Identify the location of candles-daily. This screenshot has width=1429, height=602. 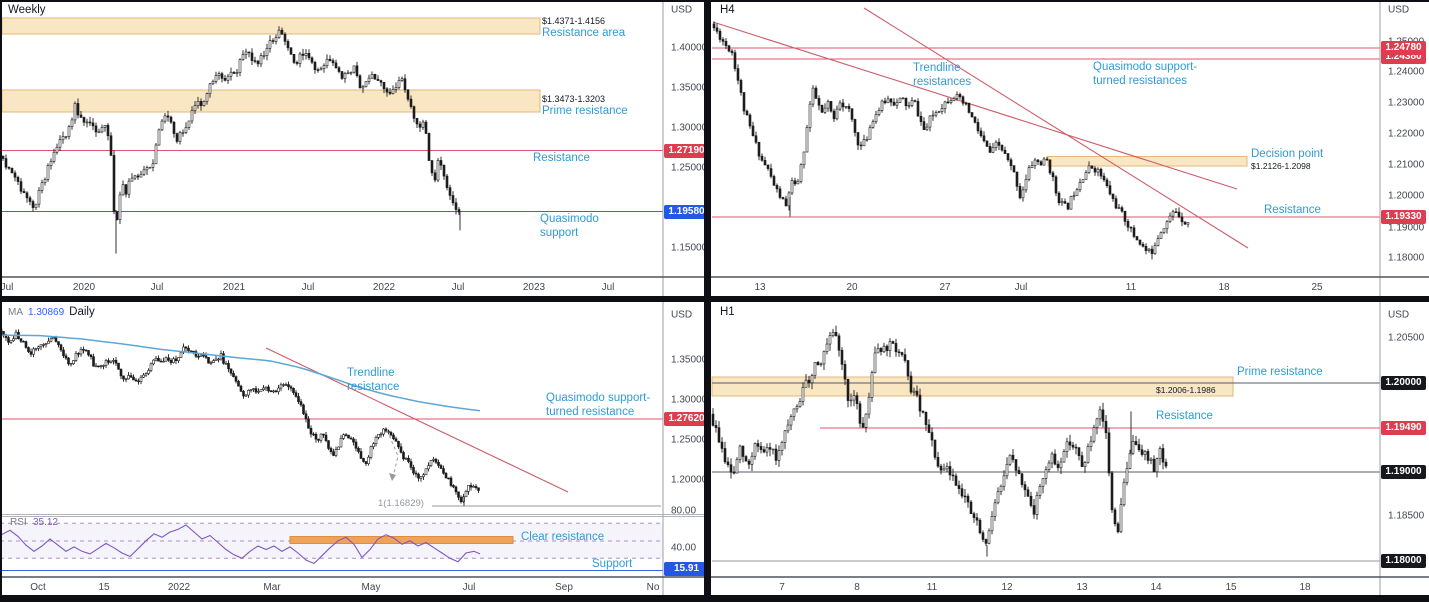
(240, 415).